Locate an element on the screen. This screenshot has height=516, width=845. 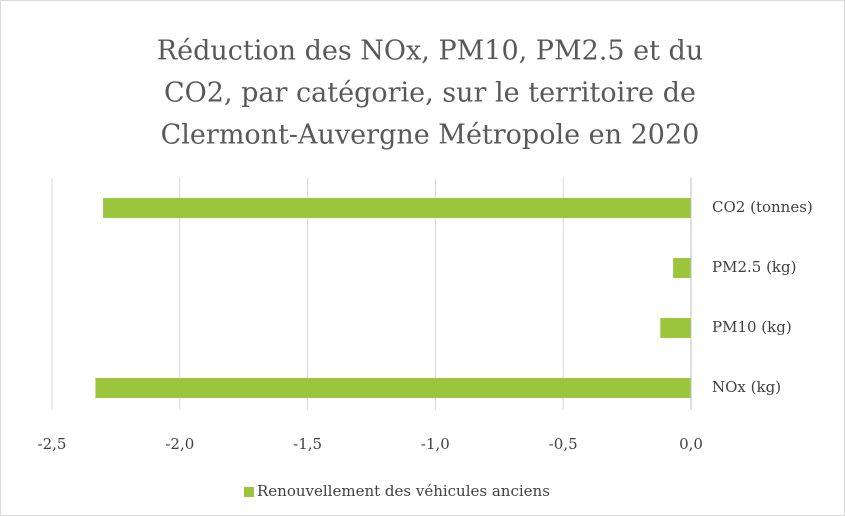
chart-title: Réduction des NOx, PM10, PM2.5 et du is located at coordinates (430, 51).